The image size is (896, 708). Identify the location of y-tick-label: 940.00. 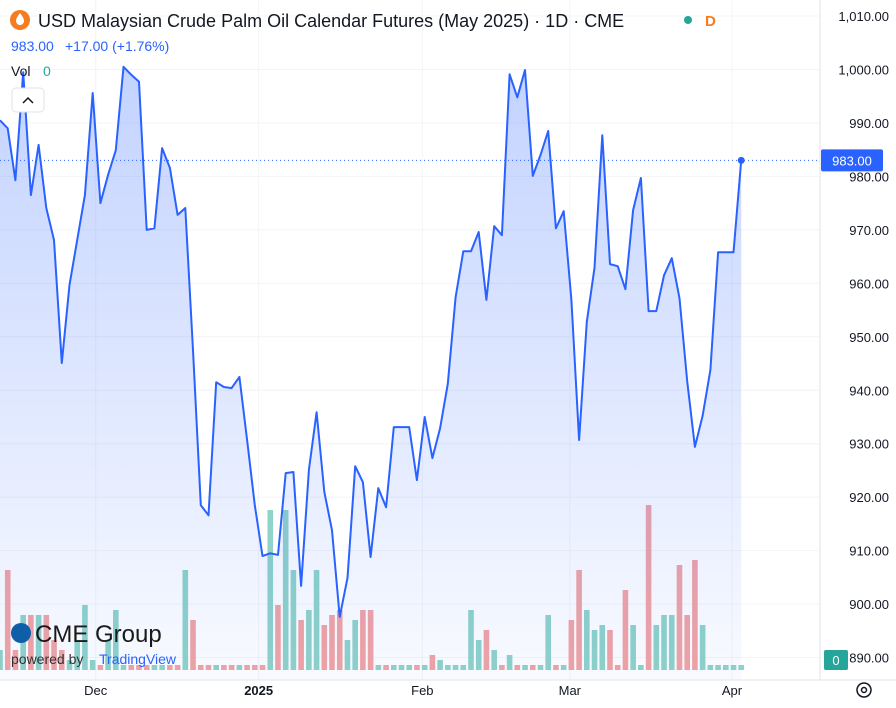
(869, 390).